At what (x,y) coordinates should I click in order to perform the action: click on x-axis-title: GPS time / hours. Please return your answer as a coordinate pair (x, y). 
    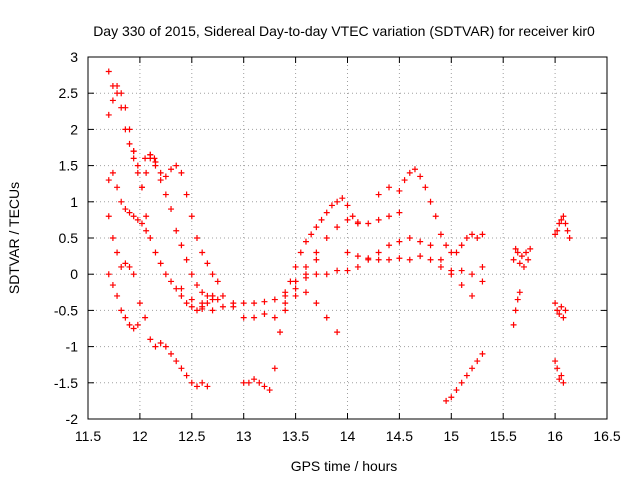
    Looking at the image, I should click on (344, 466).